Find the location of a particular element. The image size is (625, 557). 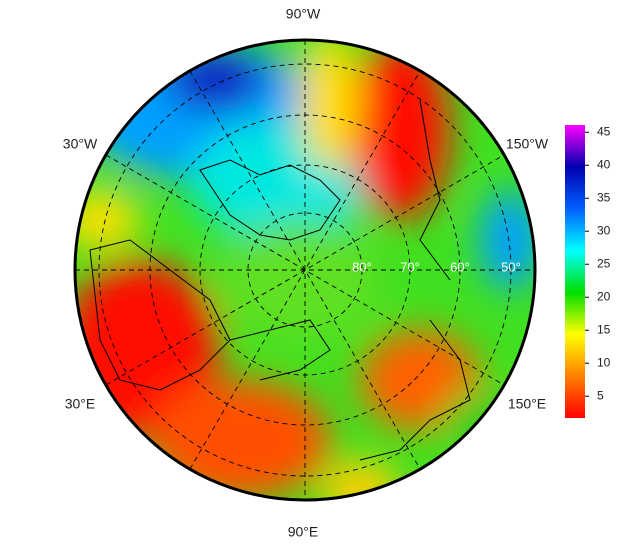

colorbar-tick-label: 20 is located at coordinates (604, 296).